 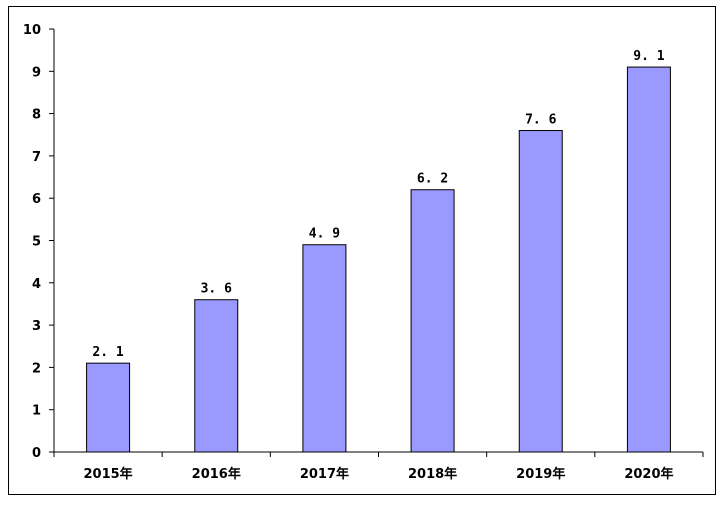 I want to click on y-tick-label: 9, so click(x=36, y=72).